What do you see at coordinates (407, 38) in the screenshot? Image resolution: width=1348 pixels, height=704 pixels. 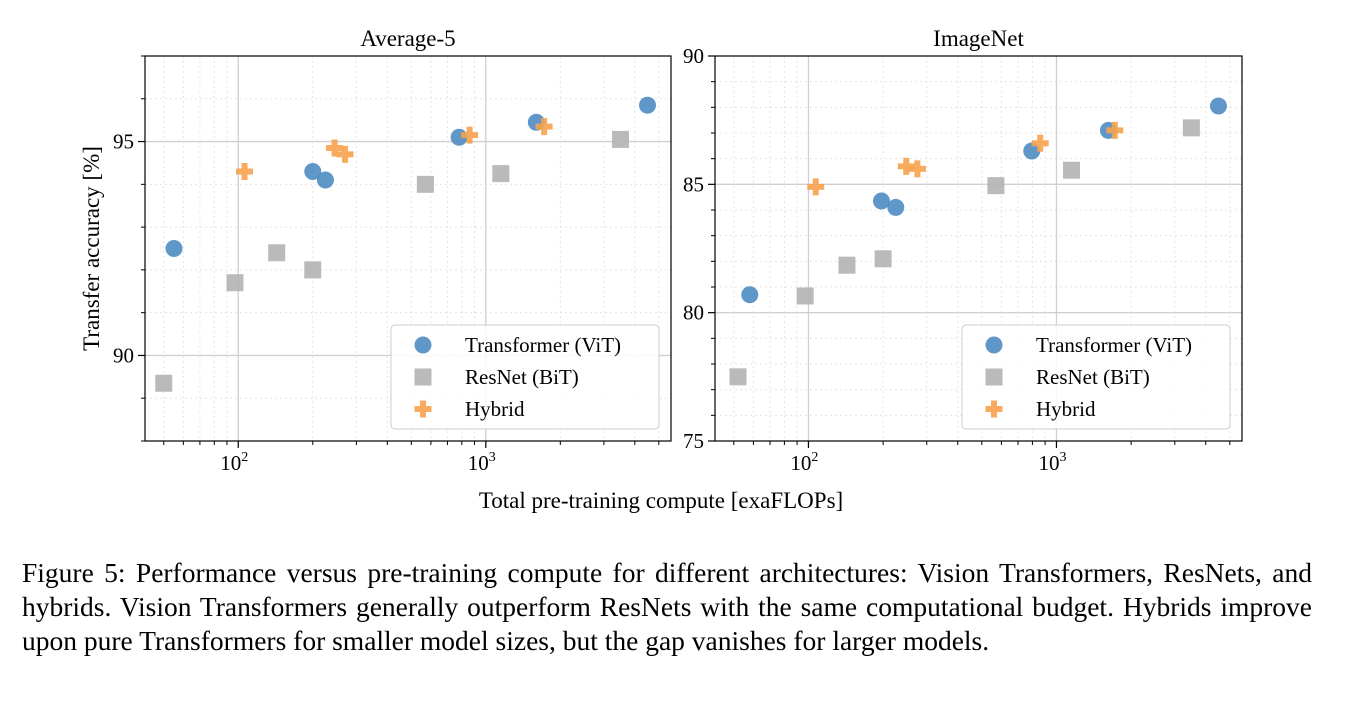 I see `panel-title: Average-5` at bounding box center [407, 38].